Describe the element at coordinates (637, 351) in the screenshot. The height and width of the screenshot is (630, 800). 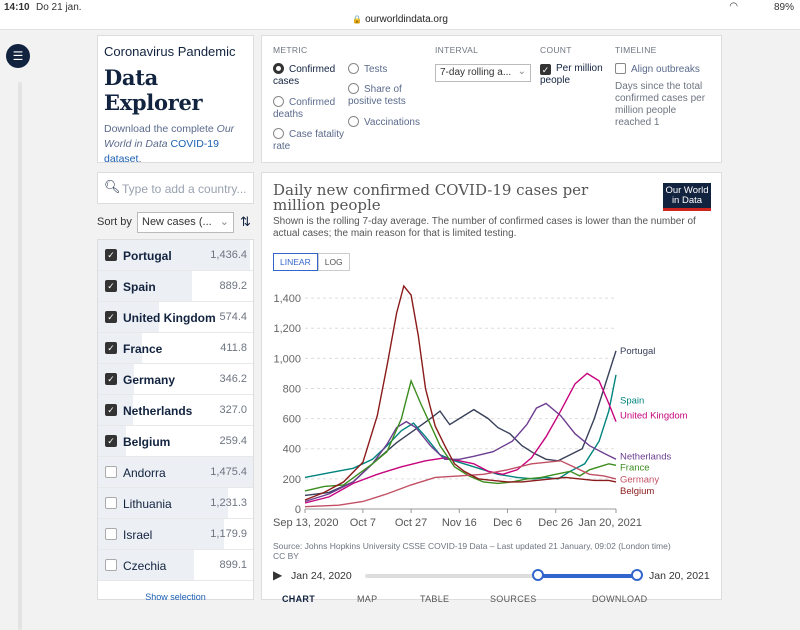
I see `series-label: Portugal` at that location.